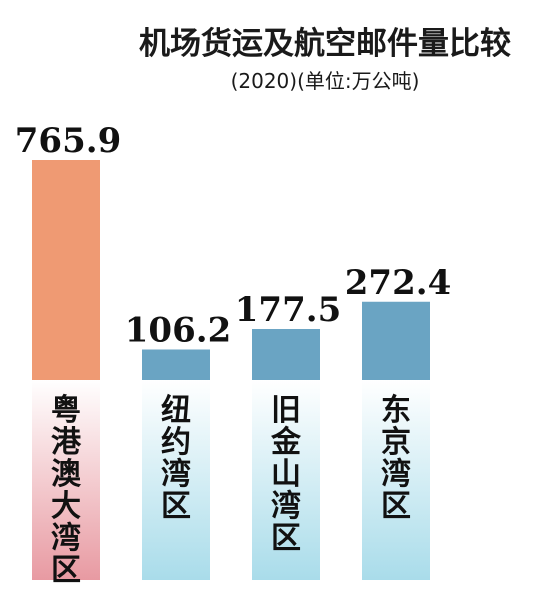  Describe the element at coordinates (68, 141) in the screenshot. I see `value-label: 765.9` at that location.